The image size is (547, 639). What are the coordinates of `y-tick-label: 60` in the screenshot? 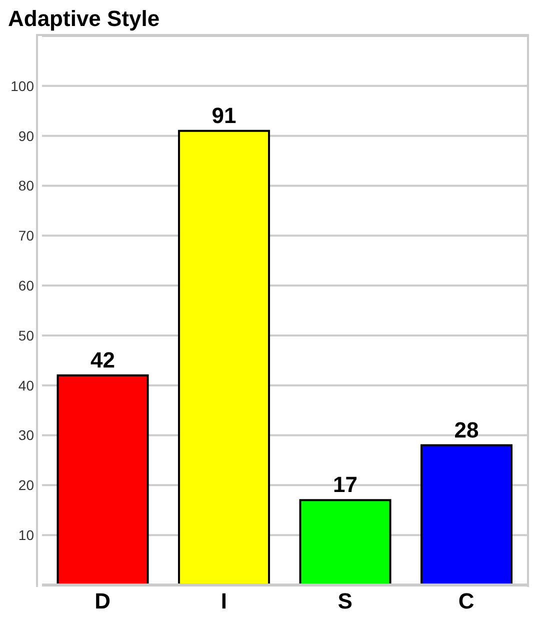 It's located at (26, 286).